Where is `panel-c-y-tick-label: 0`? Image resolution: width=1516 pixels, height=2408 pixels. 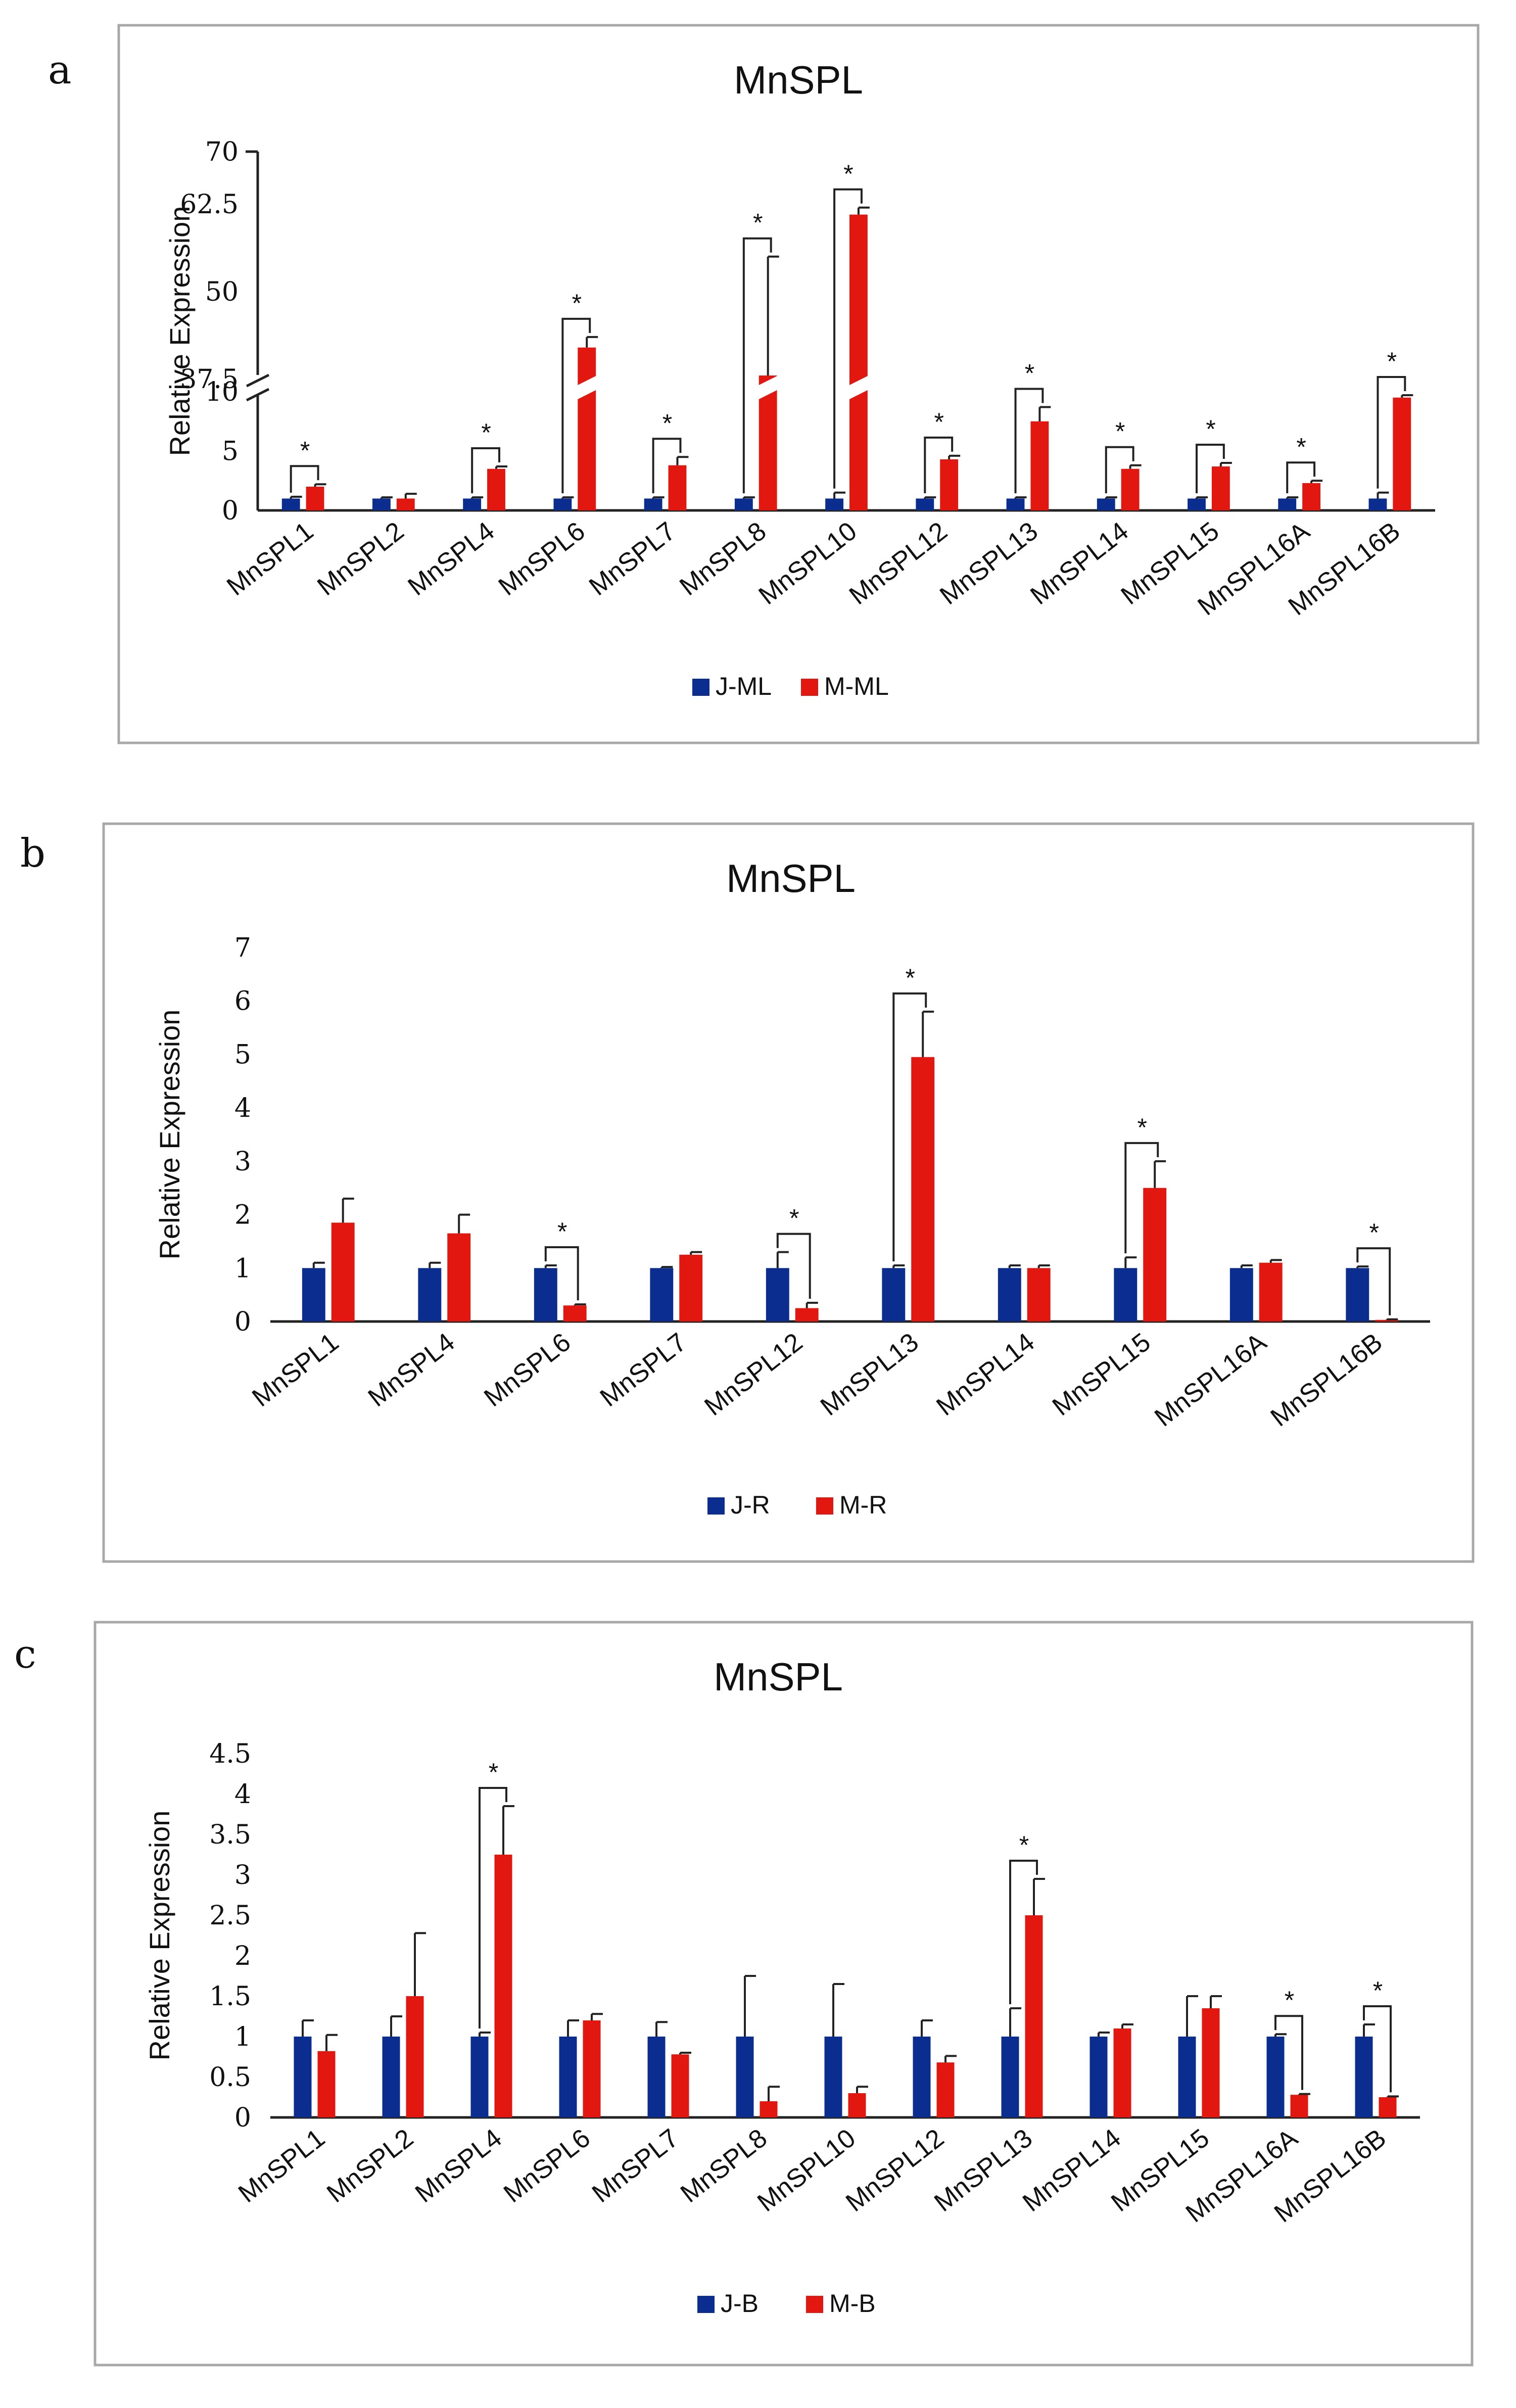 panel-c-y-tick-label: 0 is located at coordinates (242, 2118).